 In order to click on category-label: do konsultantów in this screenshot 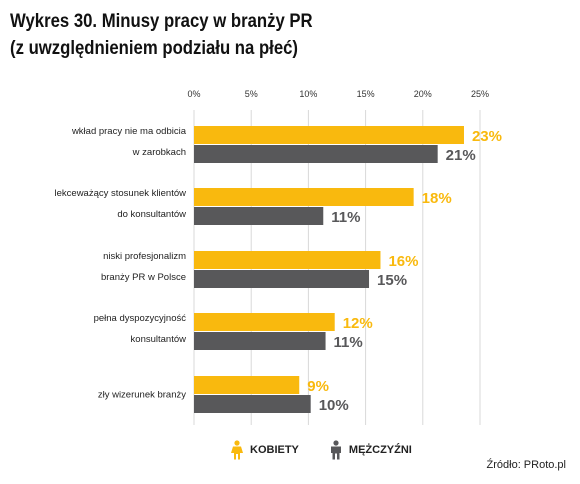, I will do `click(151, 214)`.